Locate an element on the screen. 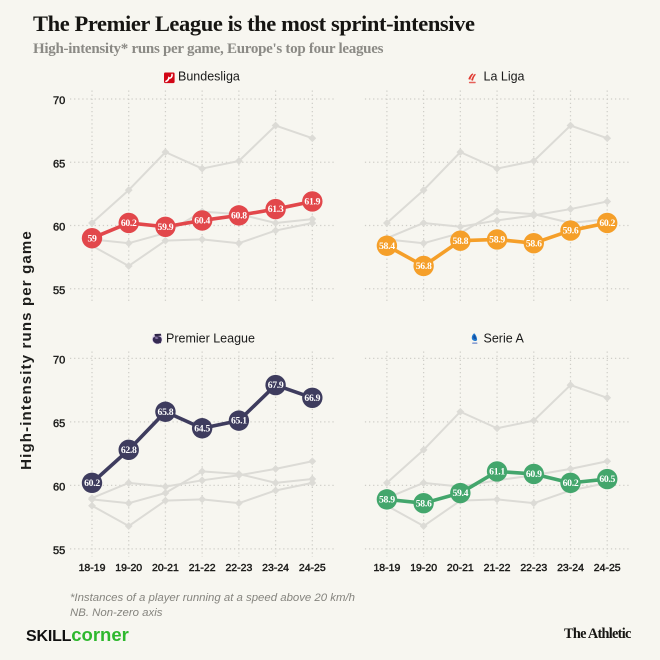 The height and width of the screenshot is (660, 660). svg-text: 67.9 is located at coordinates (276, 385).